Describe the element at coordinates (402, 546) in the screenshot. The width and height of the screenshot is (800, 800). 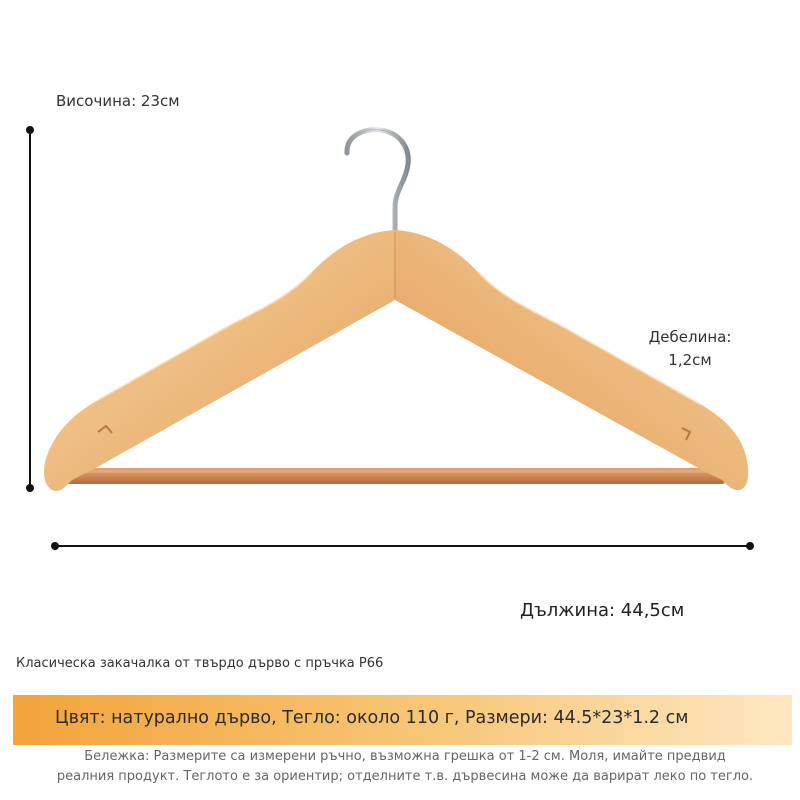
I see `length-dimension-line` at that location.